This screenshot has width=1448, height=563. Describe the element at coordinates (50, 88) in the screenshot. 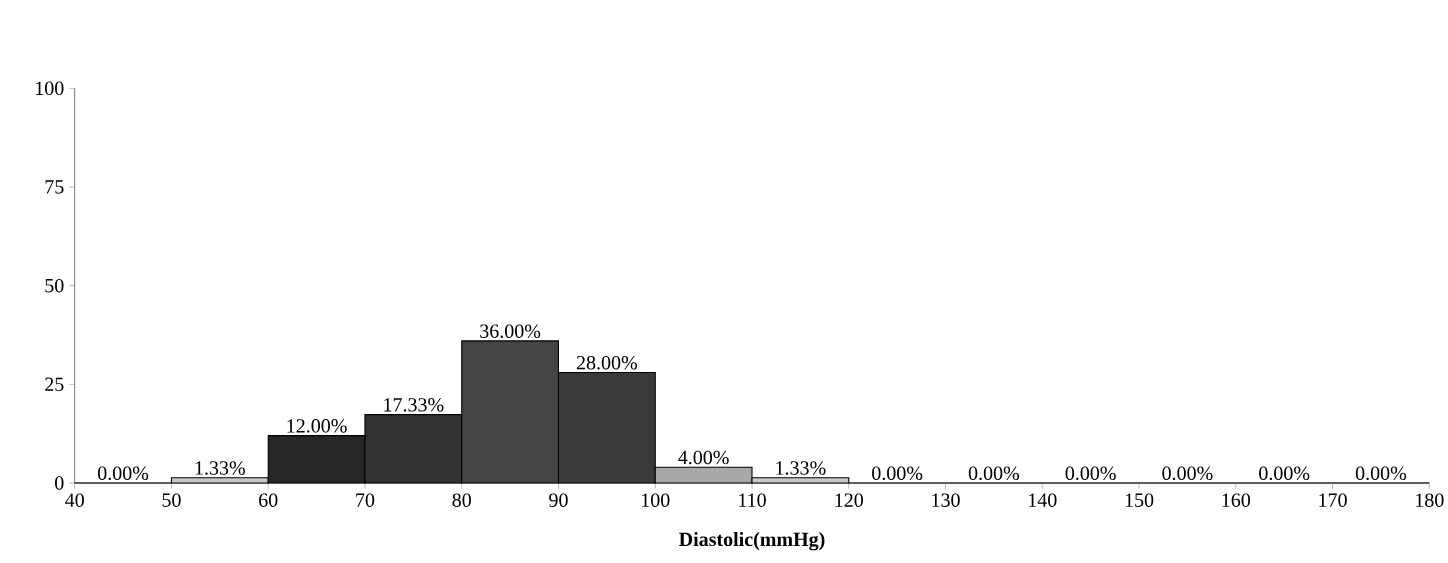

I see `y-tick-label: 100` at that location.